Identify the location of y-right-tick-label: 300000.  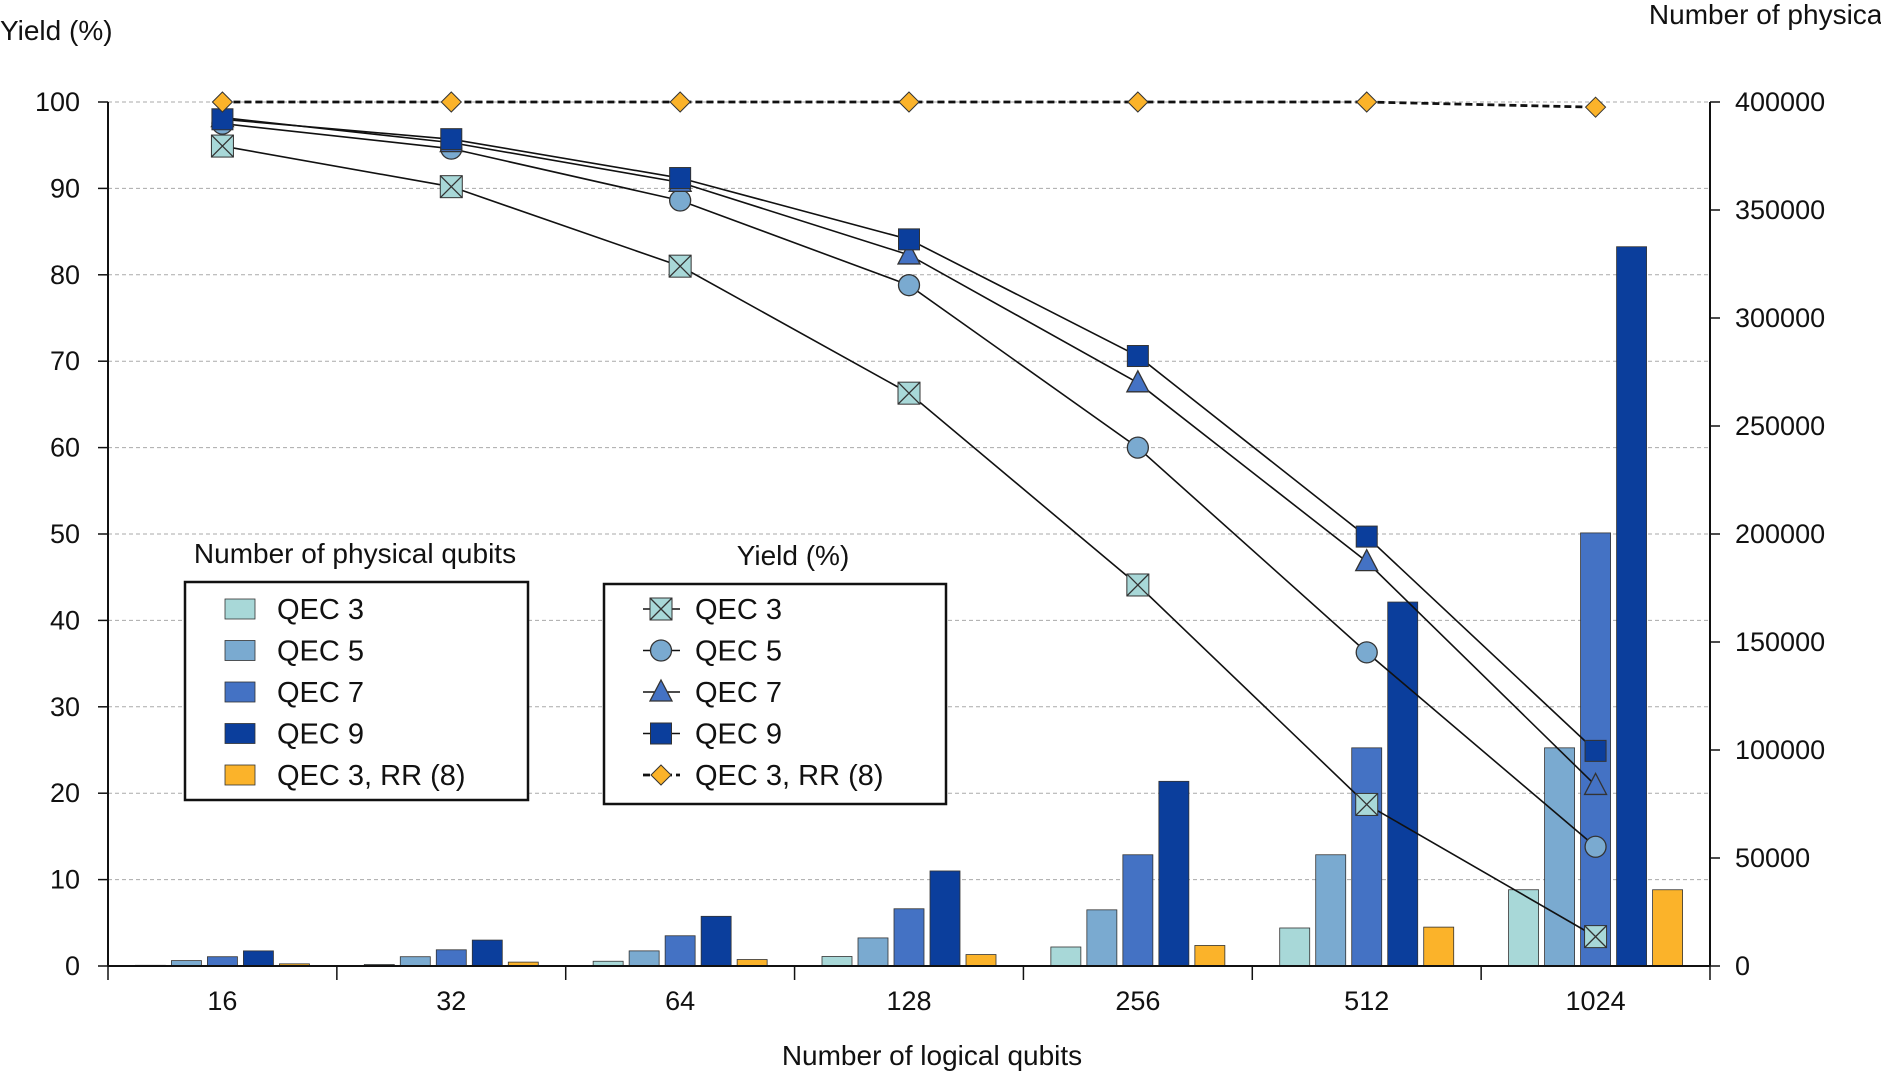
(1780, 318).